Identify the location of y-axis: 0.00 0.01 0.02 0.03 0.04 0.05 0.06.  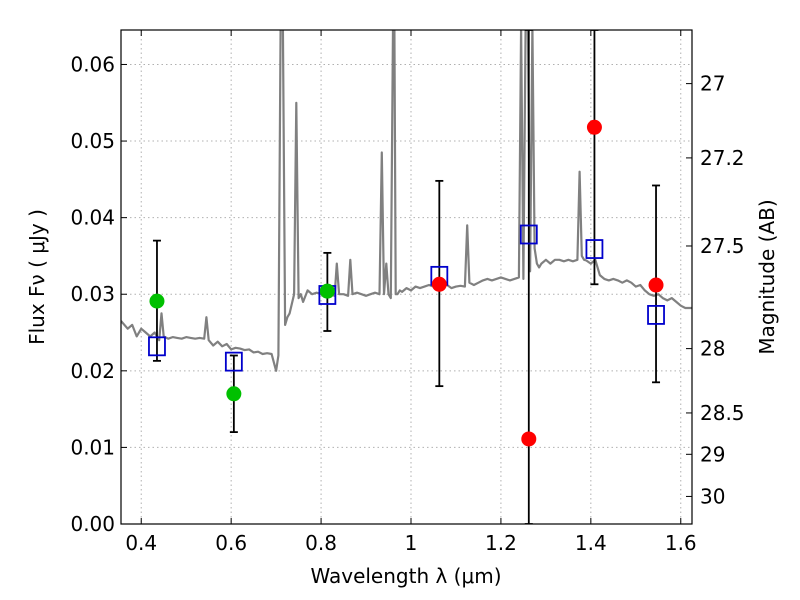
(98, 294).